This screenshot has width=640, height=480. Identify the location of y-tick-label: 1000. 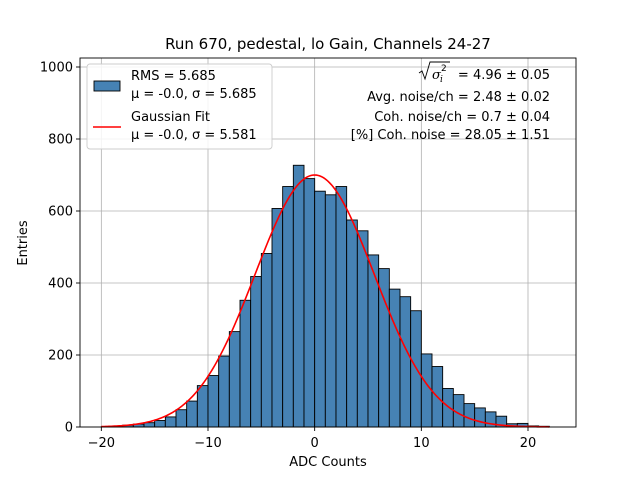
(56, 68).